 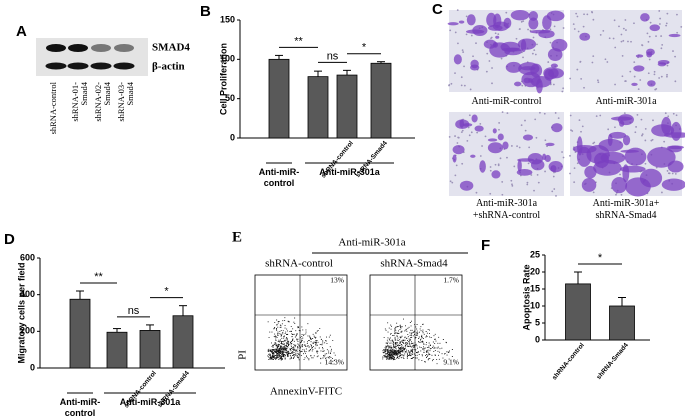 What do you see at coordinates (535, 271) in the screenshot?
I see `y-tick-label: 20` at bounding box center [535, 271].